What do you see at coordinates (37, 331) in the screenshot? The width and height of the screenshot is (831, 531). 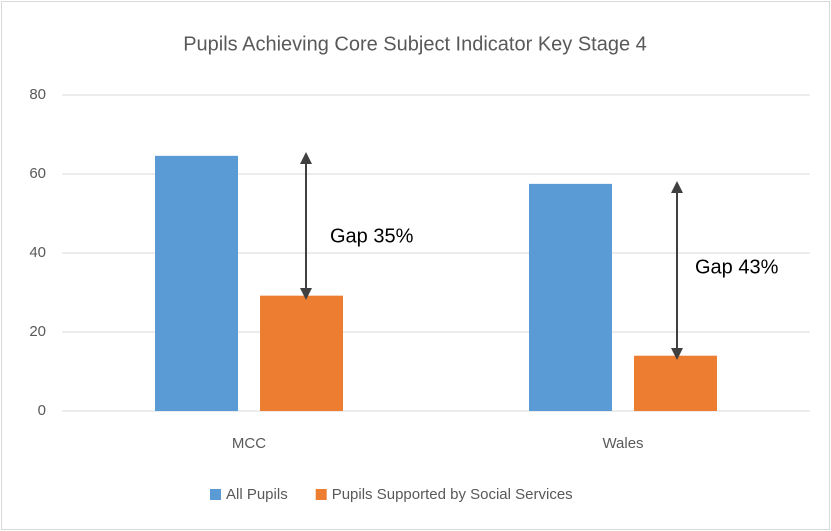 I see `y-tick-label: 20` at bounding box center [37, 331].